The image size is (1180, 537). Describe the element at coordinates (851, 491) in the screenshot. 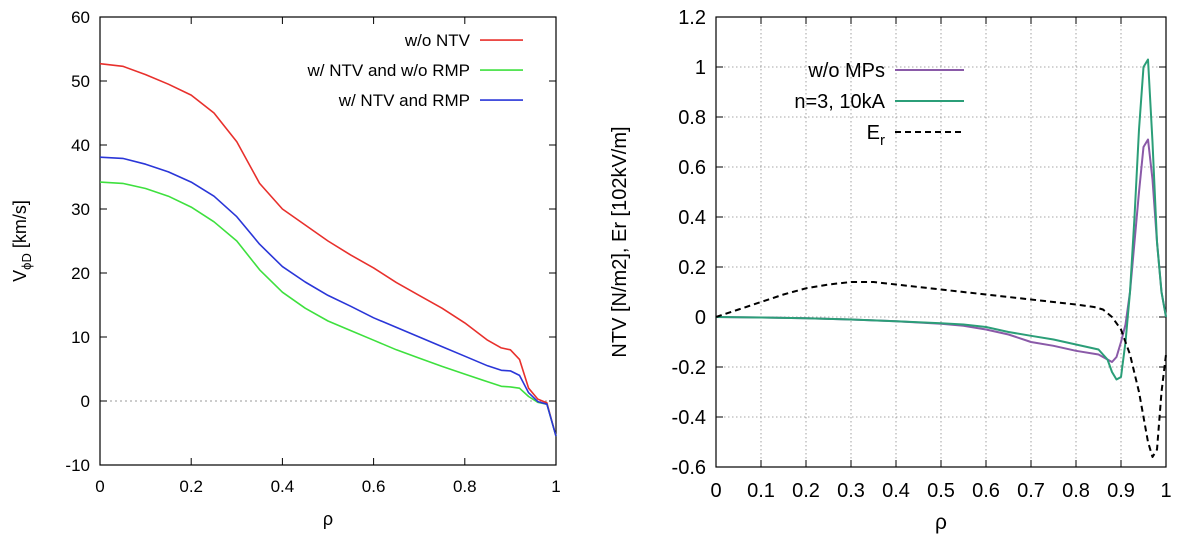

I see `x-tick-label: 0.3` at that location.